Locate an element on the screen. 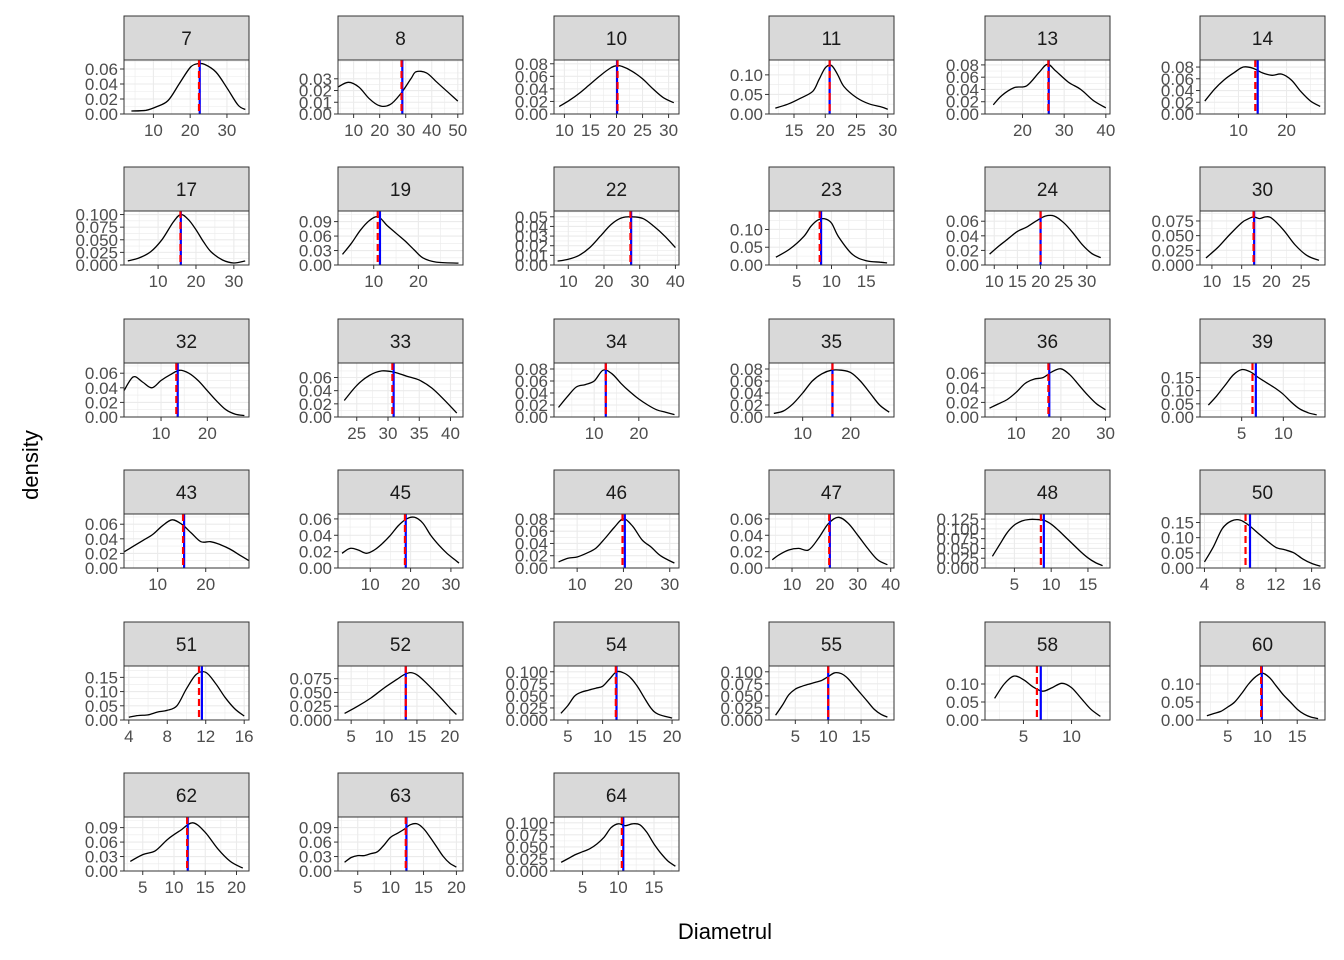 This screenshot has height=960, width=1344. y-tick-label: 0.050 is located at coordinates (96, 240).